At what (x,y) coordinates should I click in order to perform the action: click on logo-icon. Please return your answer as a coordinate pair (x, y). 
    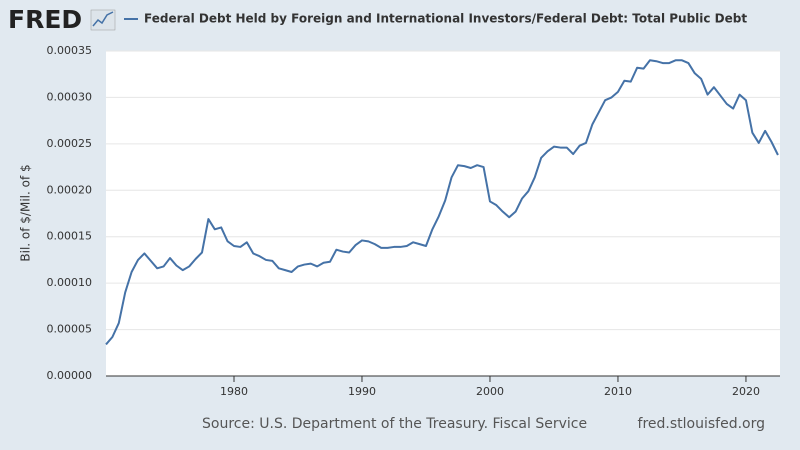
    Looking at the image, I should click on (103, 20).